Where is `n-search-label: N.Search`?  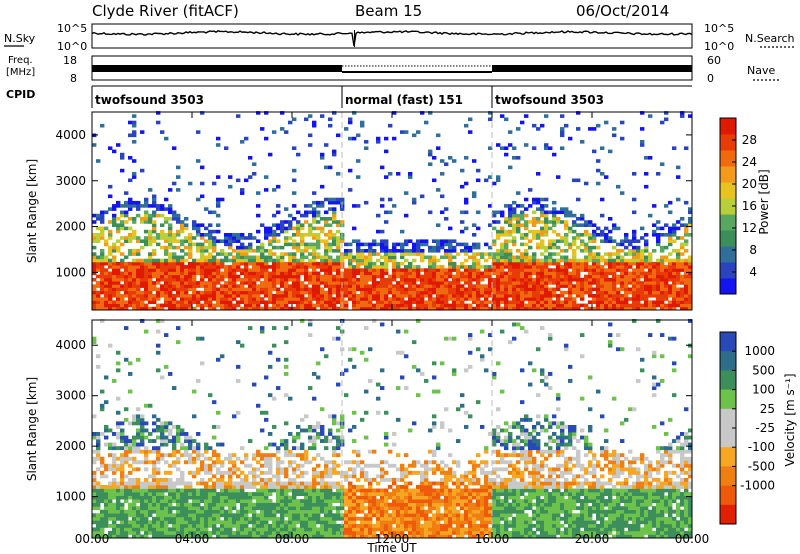 n-search-label: N.Search is located at coordinates (770, 38).